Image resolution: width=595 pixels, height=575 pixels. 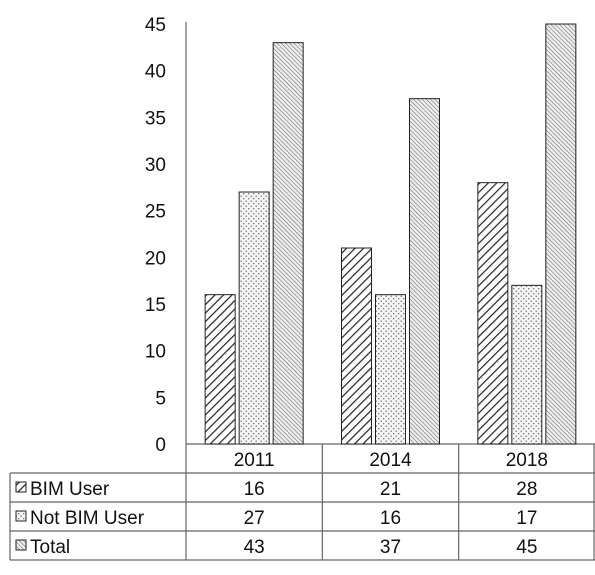 What do you see at coordinates (527, 460) in the screenshot?
I see `category-label-2018: 2018` at bounding box center [527, 460].